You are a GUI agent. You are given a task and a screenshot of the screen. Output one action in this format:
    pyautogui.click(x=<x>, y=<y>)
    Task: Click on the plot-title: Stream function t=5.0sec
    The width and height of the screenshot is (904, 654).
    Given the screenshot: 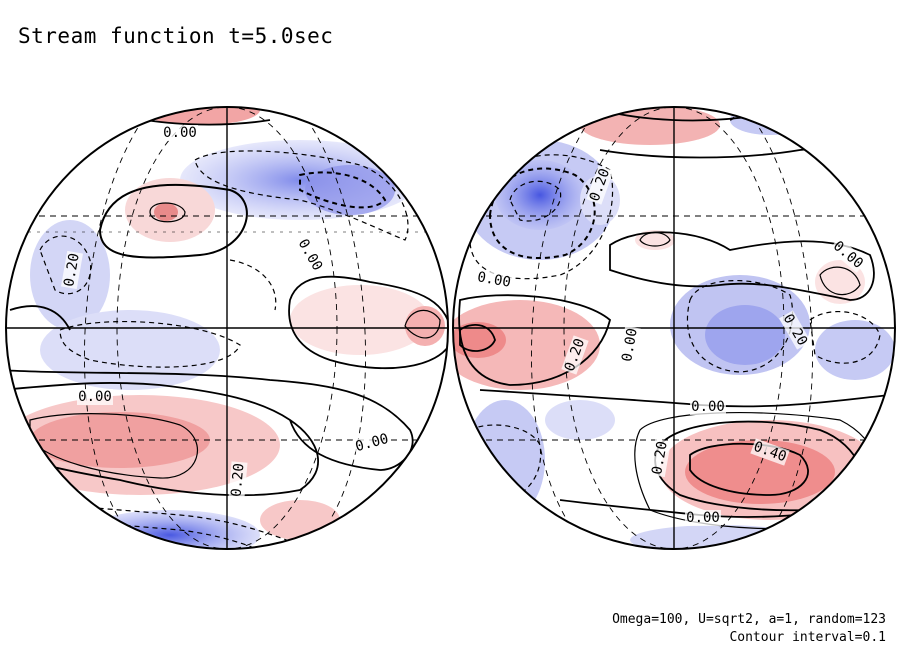 What is the action you would take?
    pyautogui.click(x=176, y=36)
    